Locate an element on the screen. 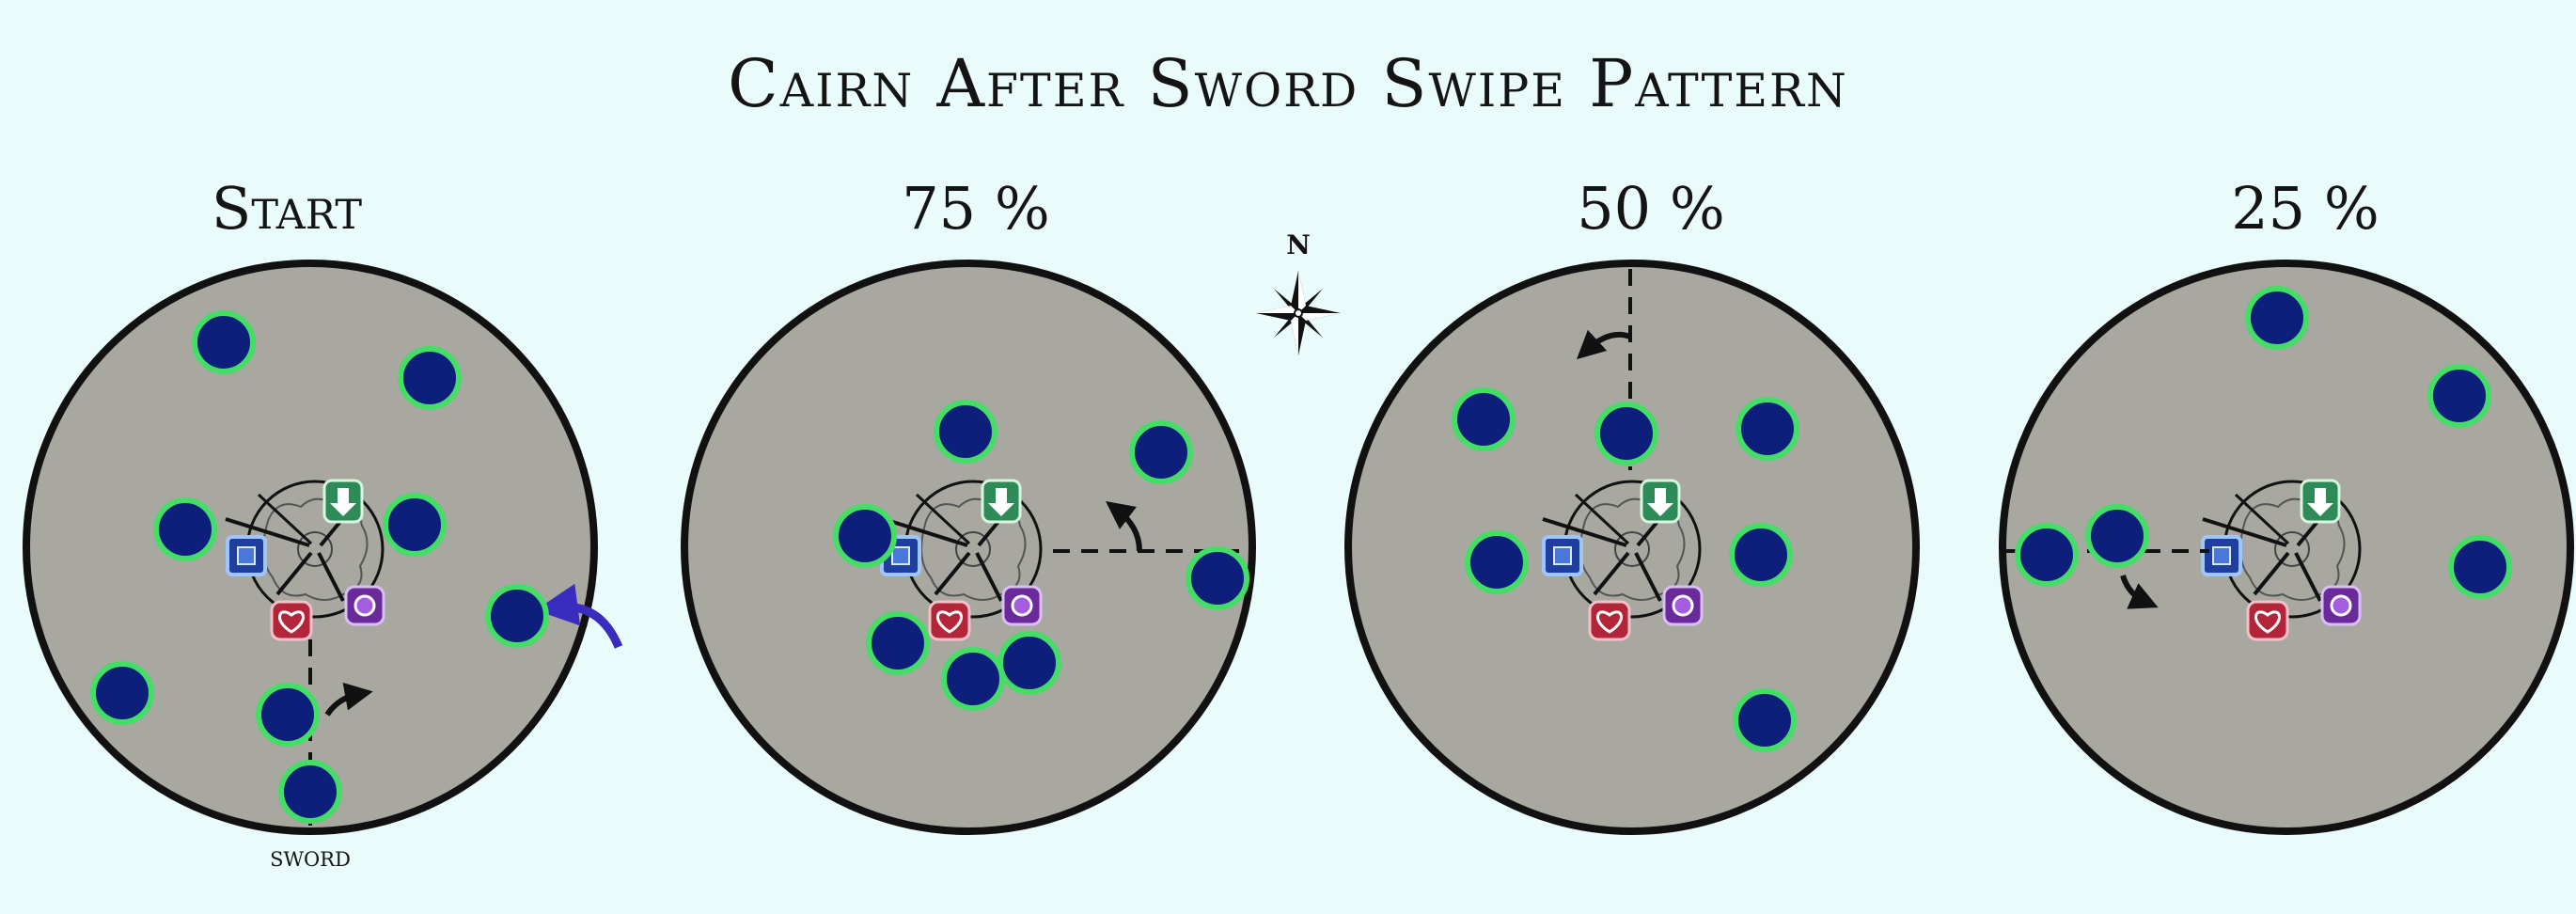 The width and height of the screenshot is (2576, 914). panel-label-25: 25 % is located at coordinates (2306, 208).